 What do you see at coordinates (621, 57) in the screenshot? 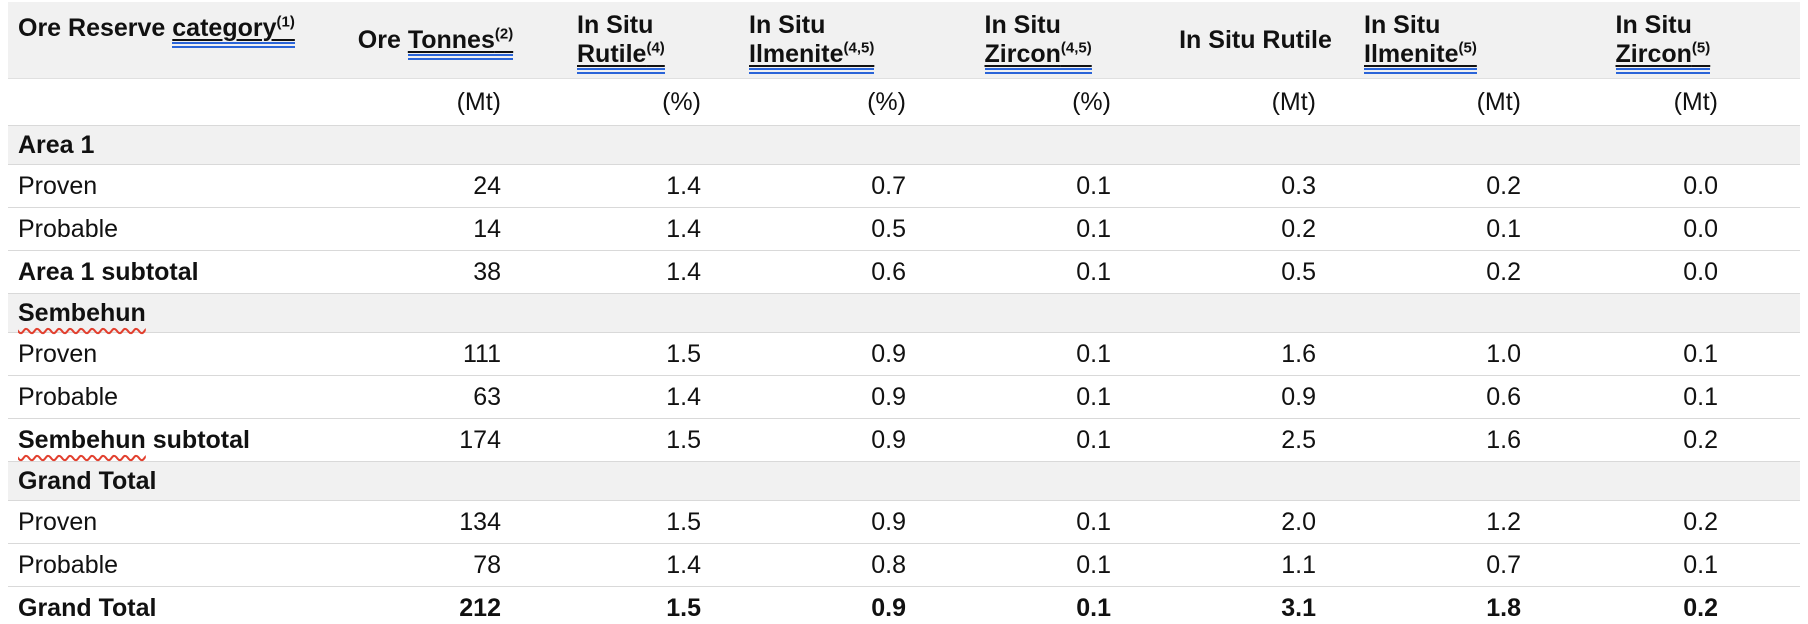
I see `grammar-marked-word: Rutile(4)` at bounding box center [621, 57].